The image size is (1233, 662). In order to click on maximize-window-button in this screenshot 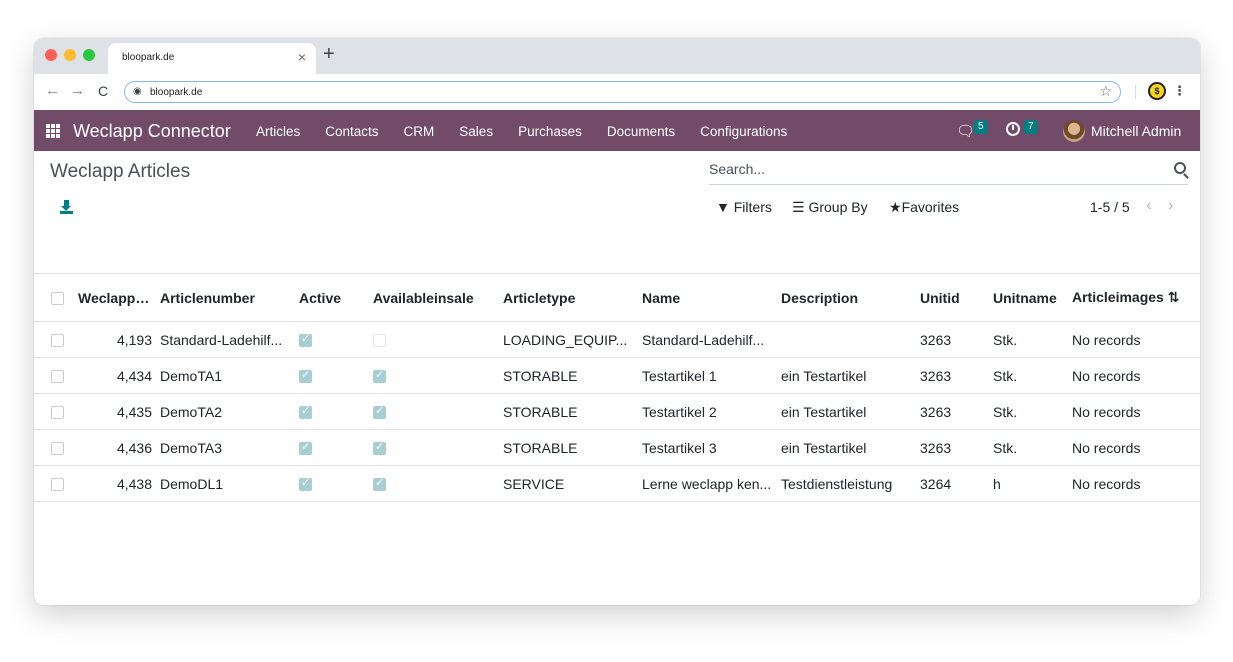, I will do `click(89, 55)`.